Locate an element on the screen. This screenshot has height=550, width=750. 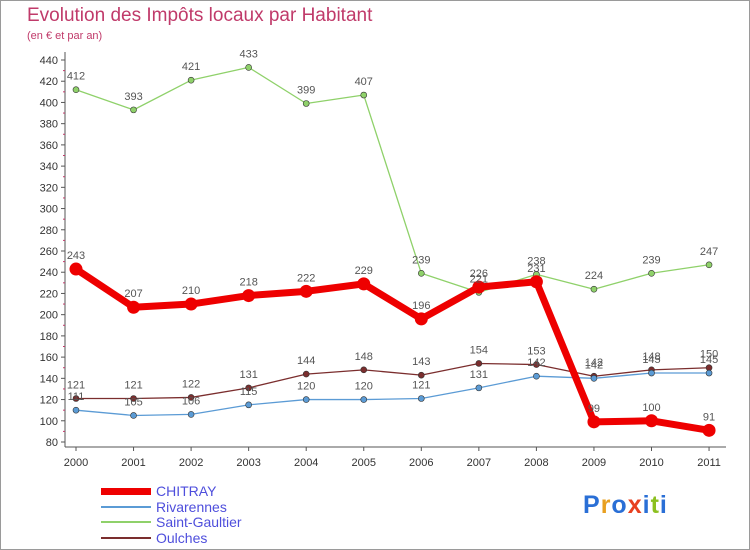
series-line-oulches is located at coordinates (393, 381).